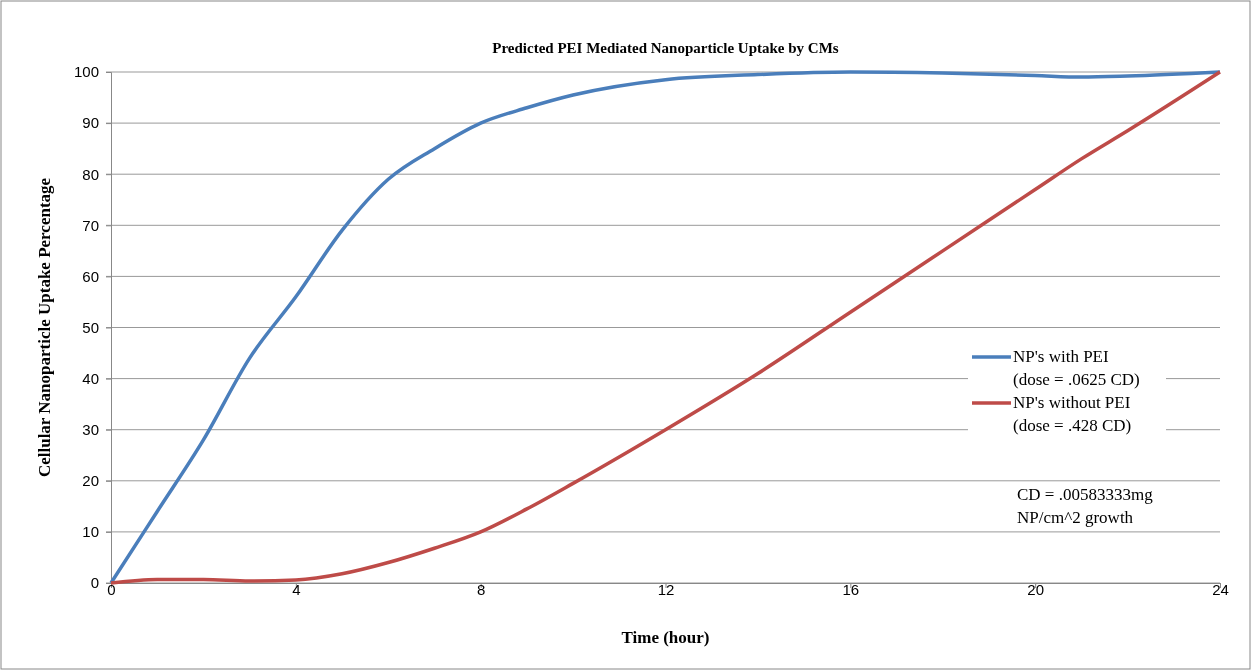  What do you see at coordinates (481, 589) in the screenshot?
I see `x-tick-label: 8` at bounding box center [481, 589].